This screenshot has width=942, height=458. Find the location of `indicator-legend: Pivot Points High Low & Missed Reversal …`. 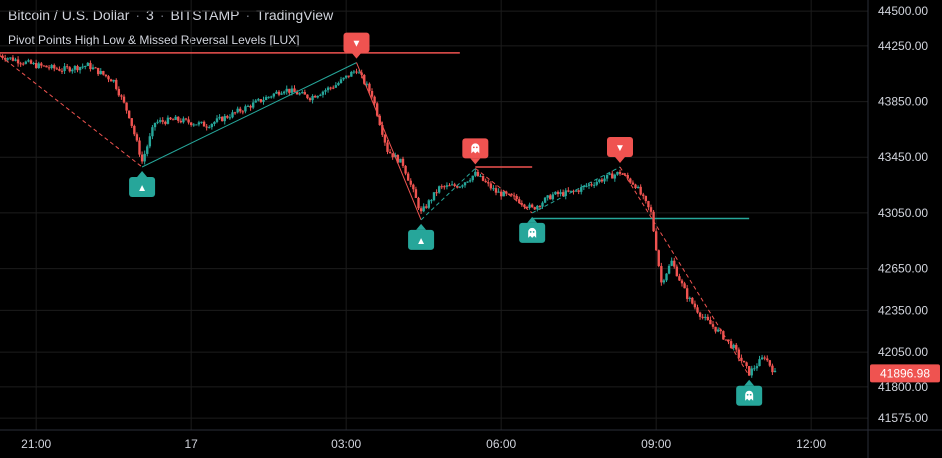

indicator-legend: Pivot Points High Low & Missed Reversal … is located at coordinates (154, 40).